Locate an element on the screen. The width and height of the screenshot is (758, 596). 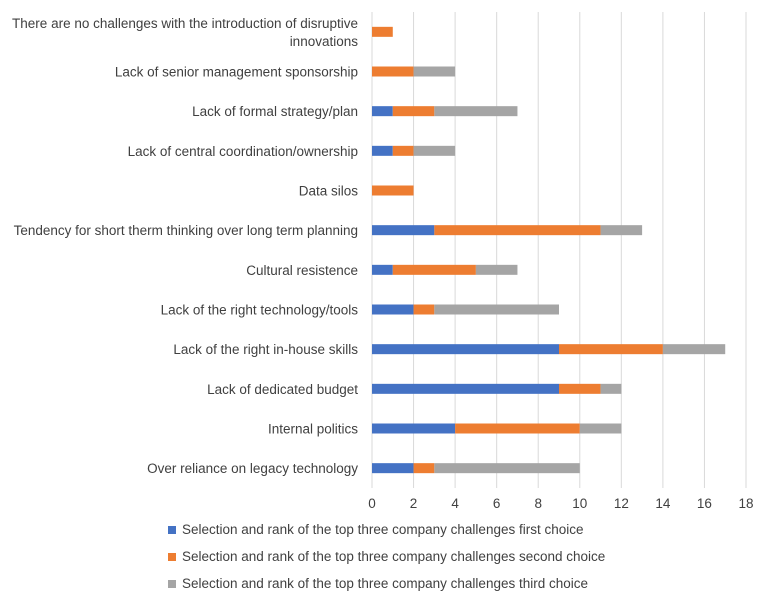
x-tick-label: 4 is located at coordinates (455, 503).